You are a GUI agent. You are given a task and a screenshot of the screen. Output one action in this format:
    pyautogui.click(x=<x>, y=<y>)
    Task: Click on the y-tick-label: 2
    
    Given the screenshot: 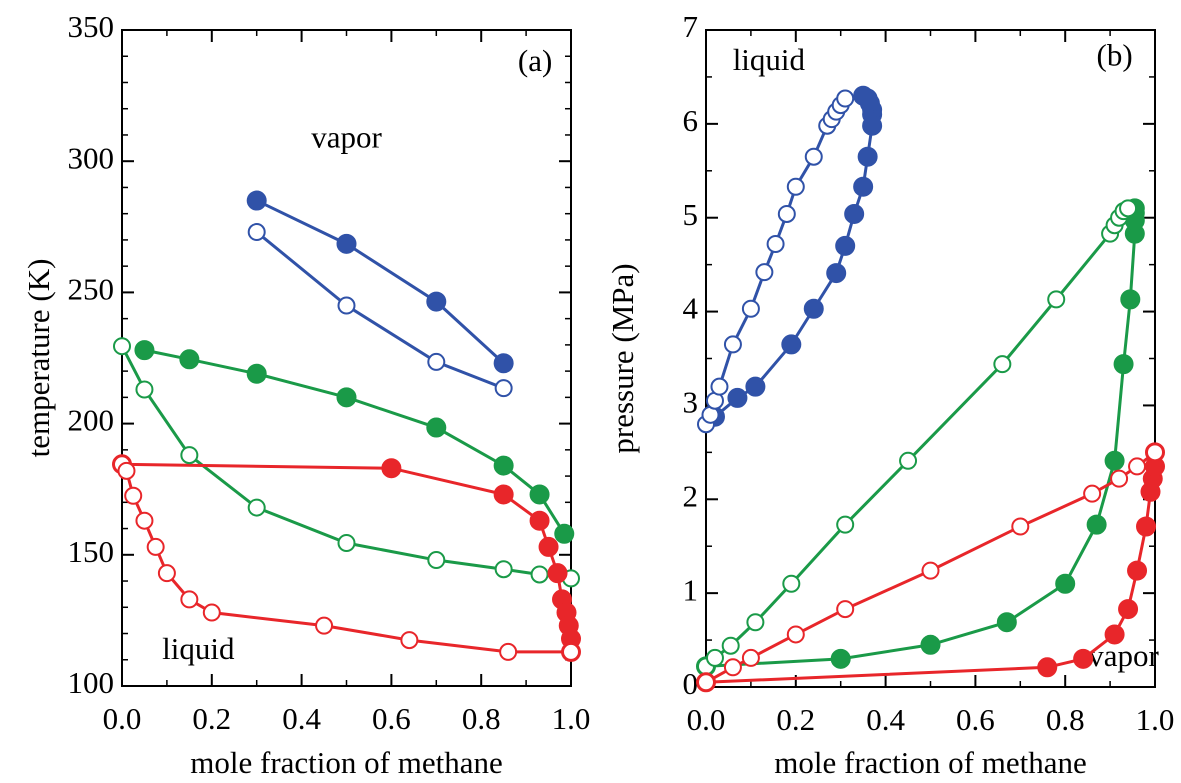 What is the action you would take?
    pyautogui.click(x=691, y=495)
    